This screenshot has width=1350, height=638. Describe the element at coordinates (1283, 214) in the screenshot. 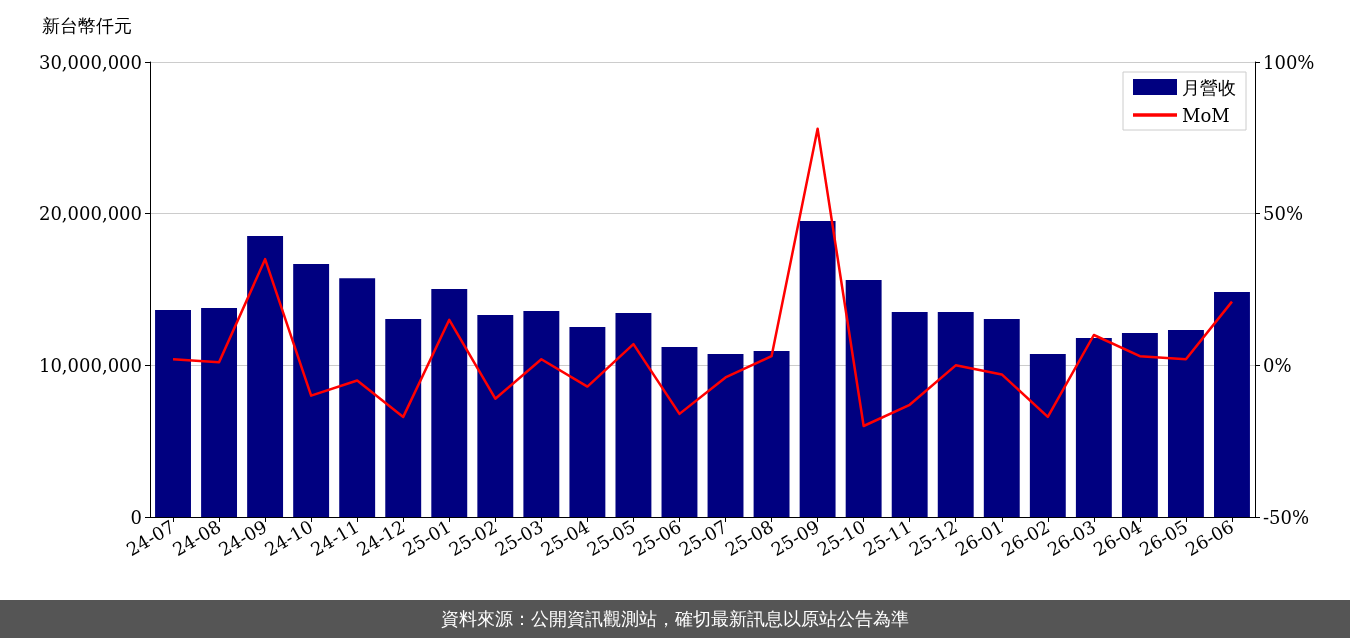

I see `y2-tick-label: 50%` at that location.